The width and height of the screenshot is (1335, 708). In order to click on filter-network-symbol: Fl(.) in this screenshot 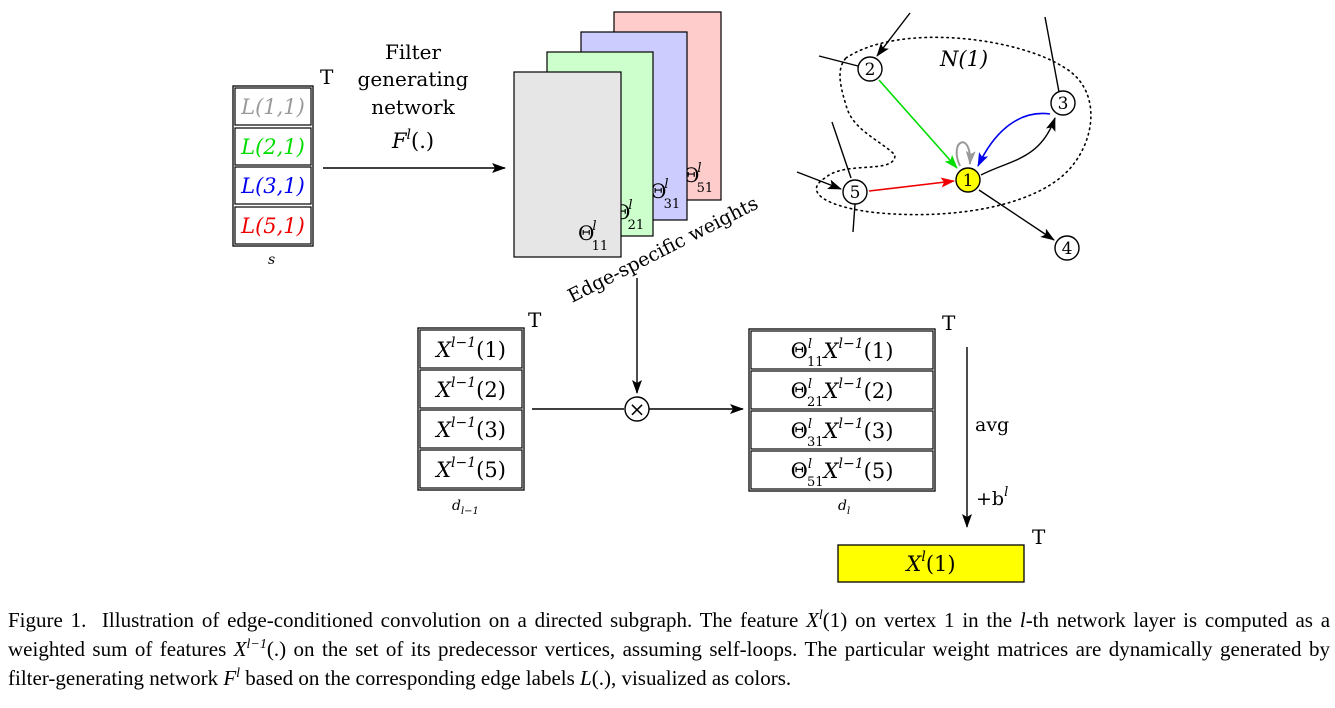, I will do `click(412, 140)`.